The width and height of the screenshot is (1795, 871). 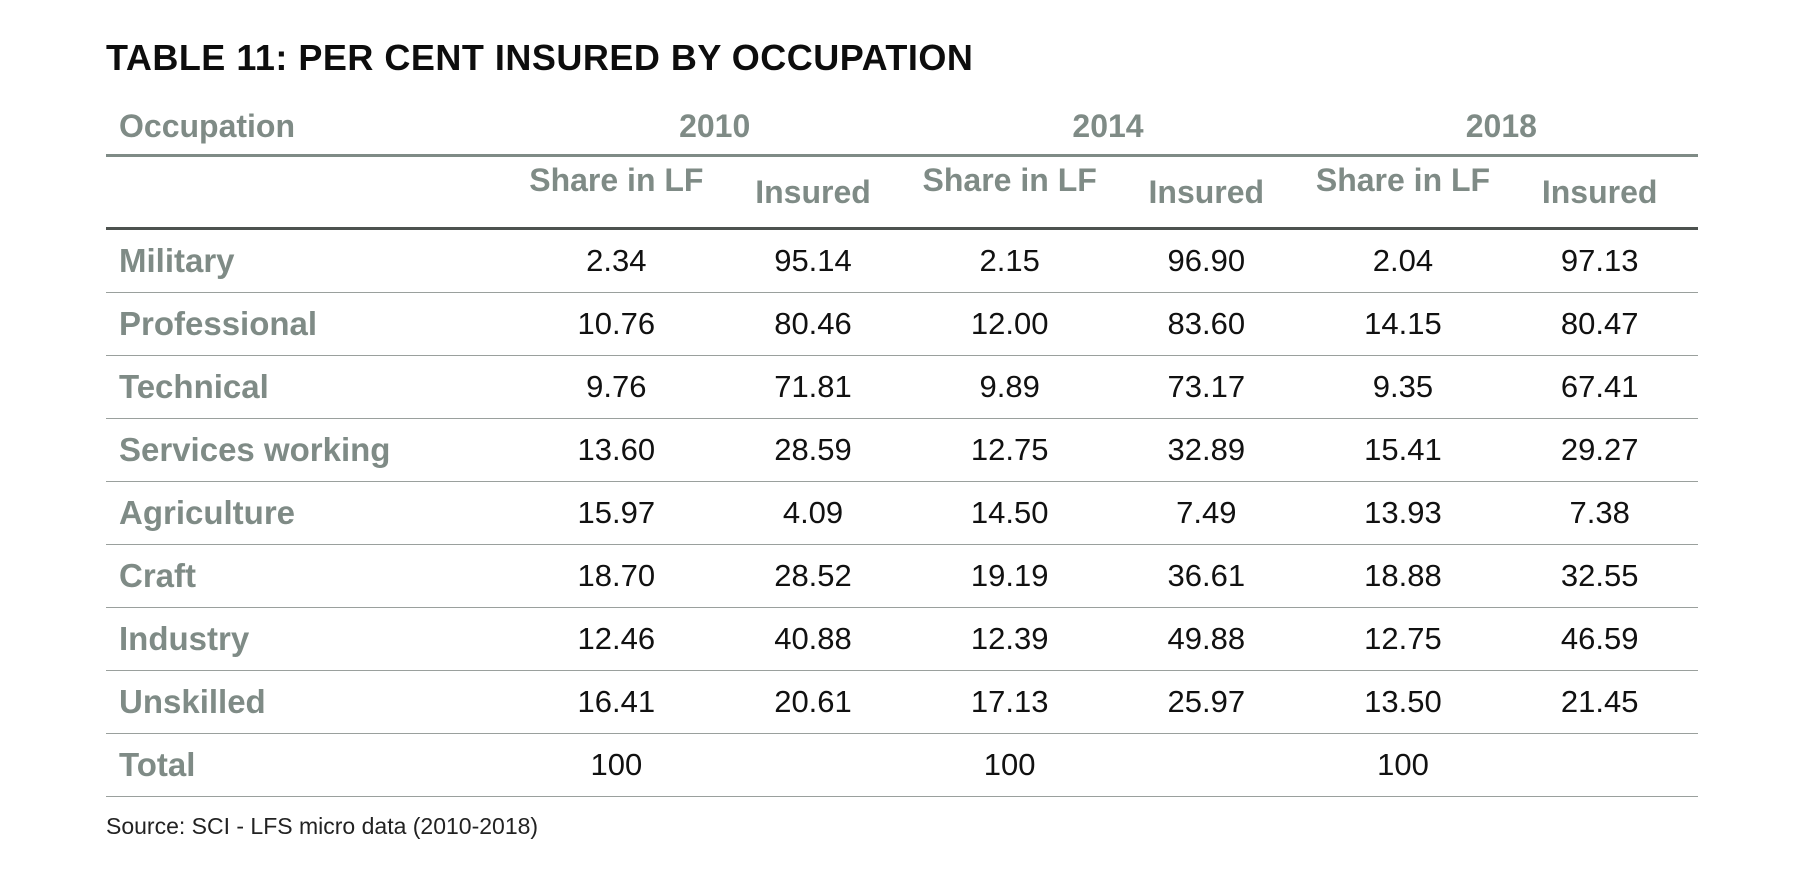 I want to click on value-cell: 36.61, so click(x=1206, y=576).